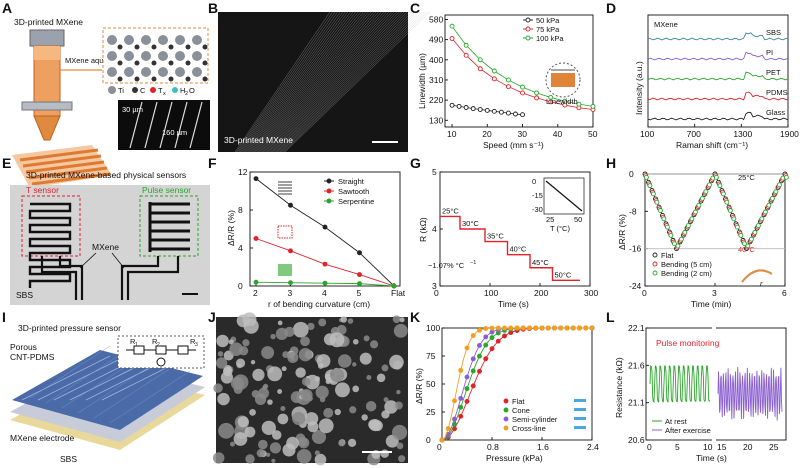 The width and height of the screenshot is (800, 468). I want to click on resistance-steps, so click(510, 248).